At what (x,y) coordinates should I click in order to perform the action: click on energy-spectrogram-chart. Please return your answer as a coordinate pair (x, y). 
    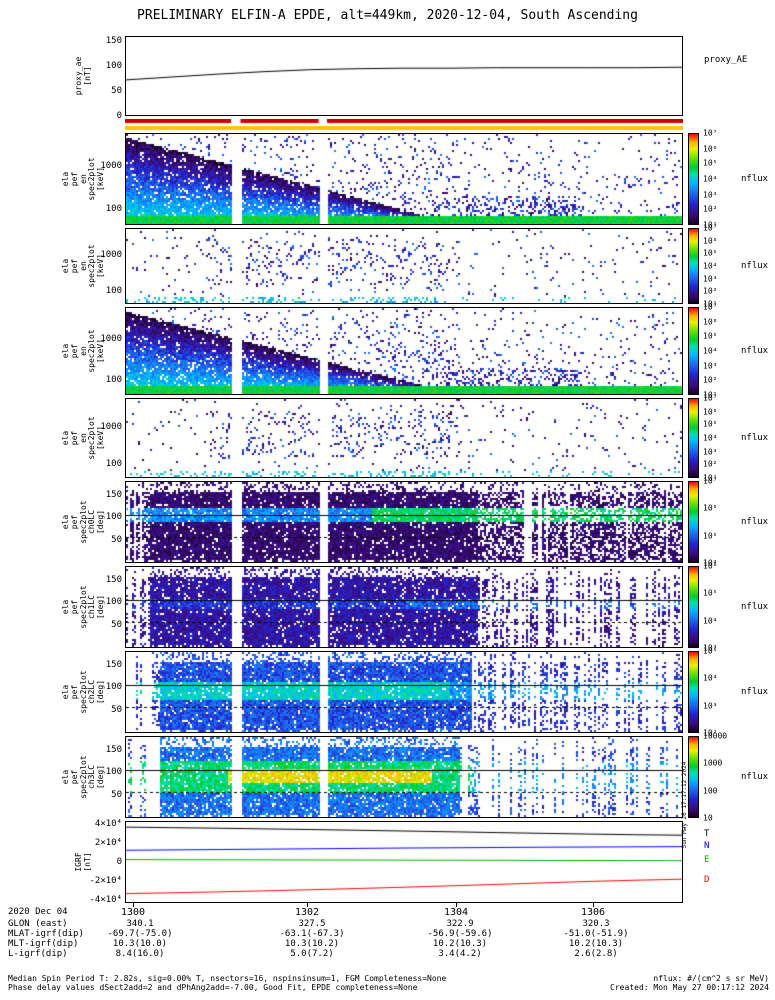
    Looking at the image, I should click on (404, 179).